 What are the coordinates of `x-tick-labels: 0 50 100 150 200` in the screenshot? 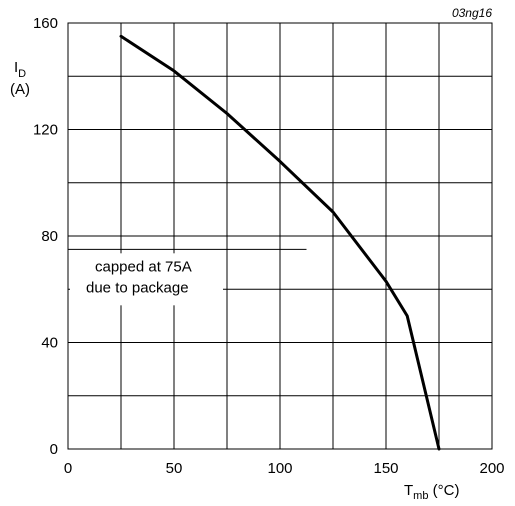 It's located at (284, 468).